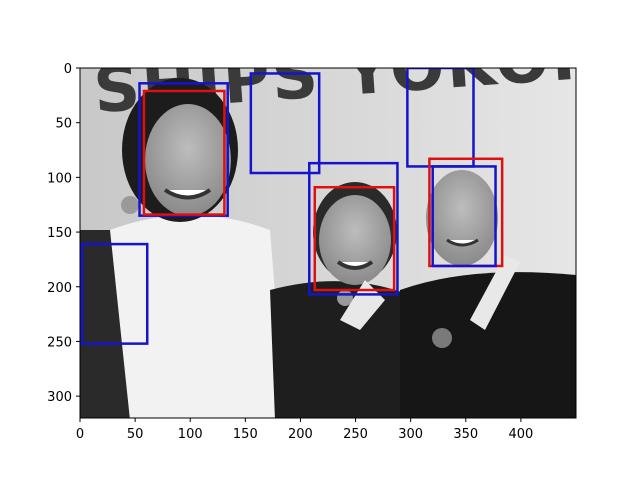 This screenshot has width=640, height=480. I want to click on y-tick-label: 100, so click(59, 178).